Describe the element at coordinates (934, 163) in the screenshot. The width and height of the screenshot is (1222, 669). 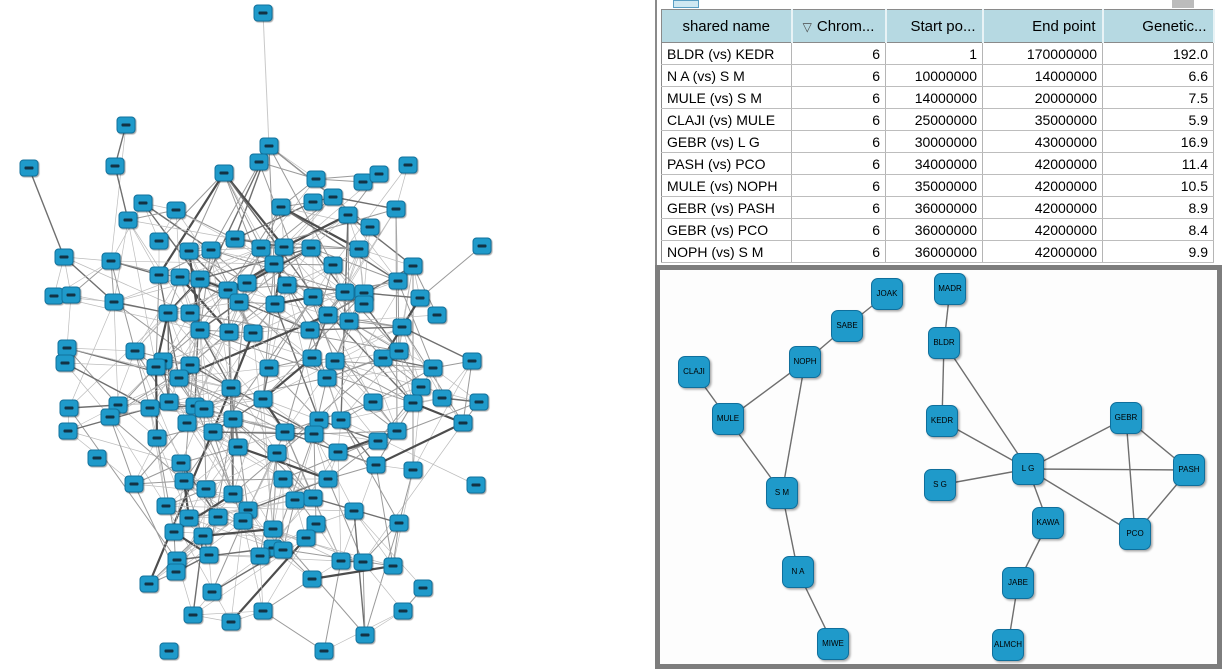
I see `value-cell: 34000000` at that location.